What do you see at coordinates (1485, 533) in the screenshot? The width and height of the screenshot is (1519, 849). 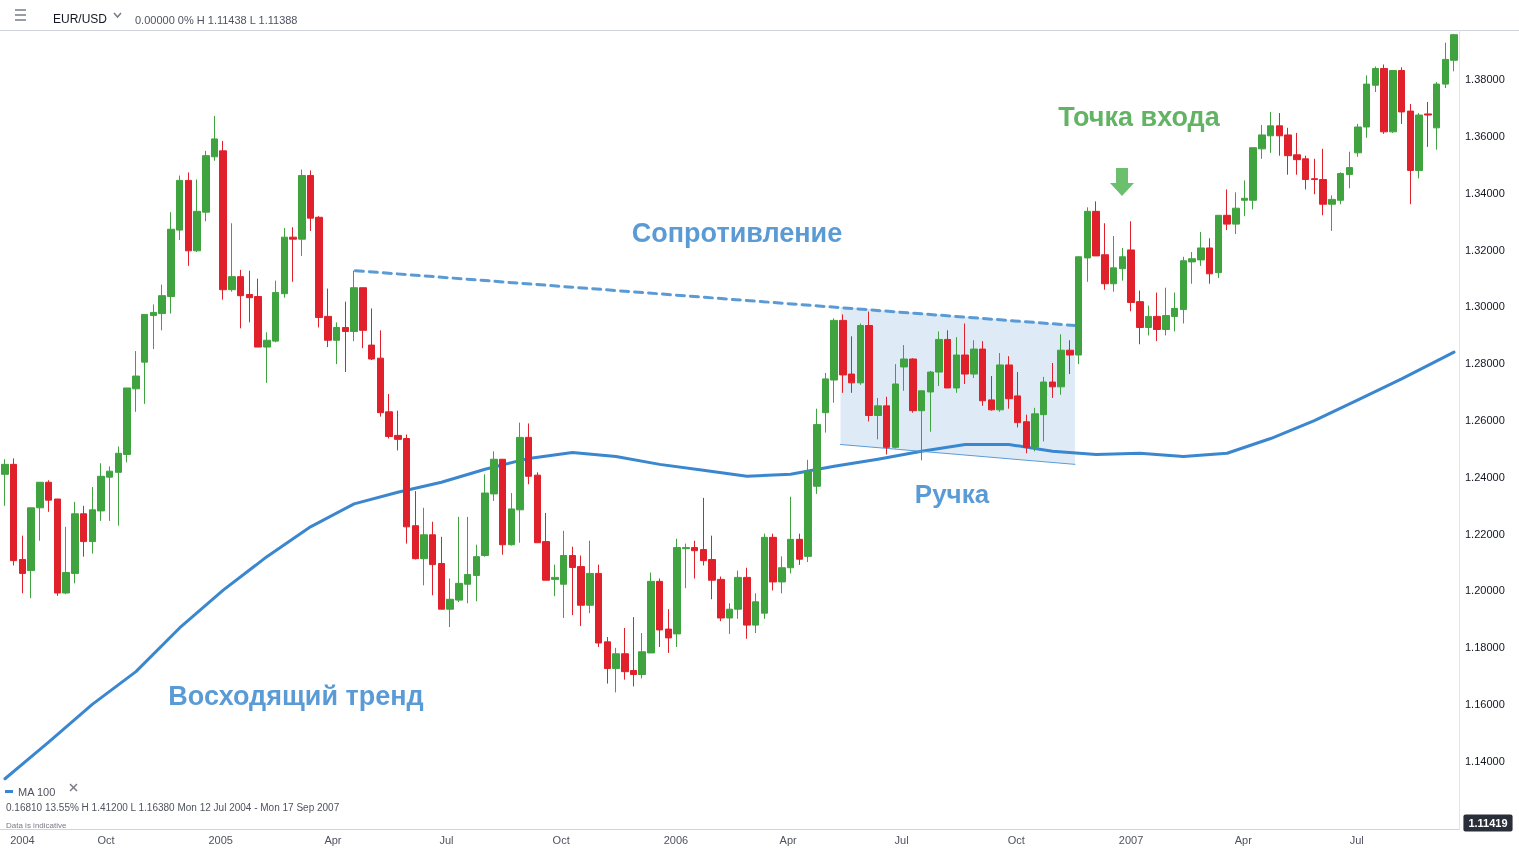 I see `y-tick-label: 1.22000` at bounding box center [1485, 533].